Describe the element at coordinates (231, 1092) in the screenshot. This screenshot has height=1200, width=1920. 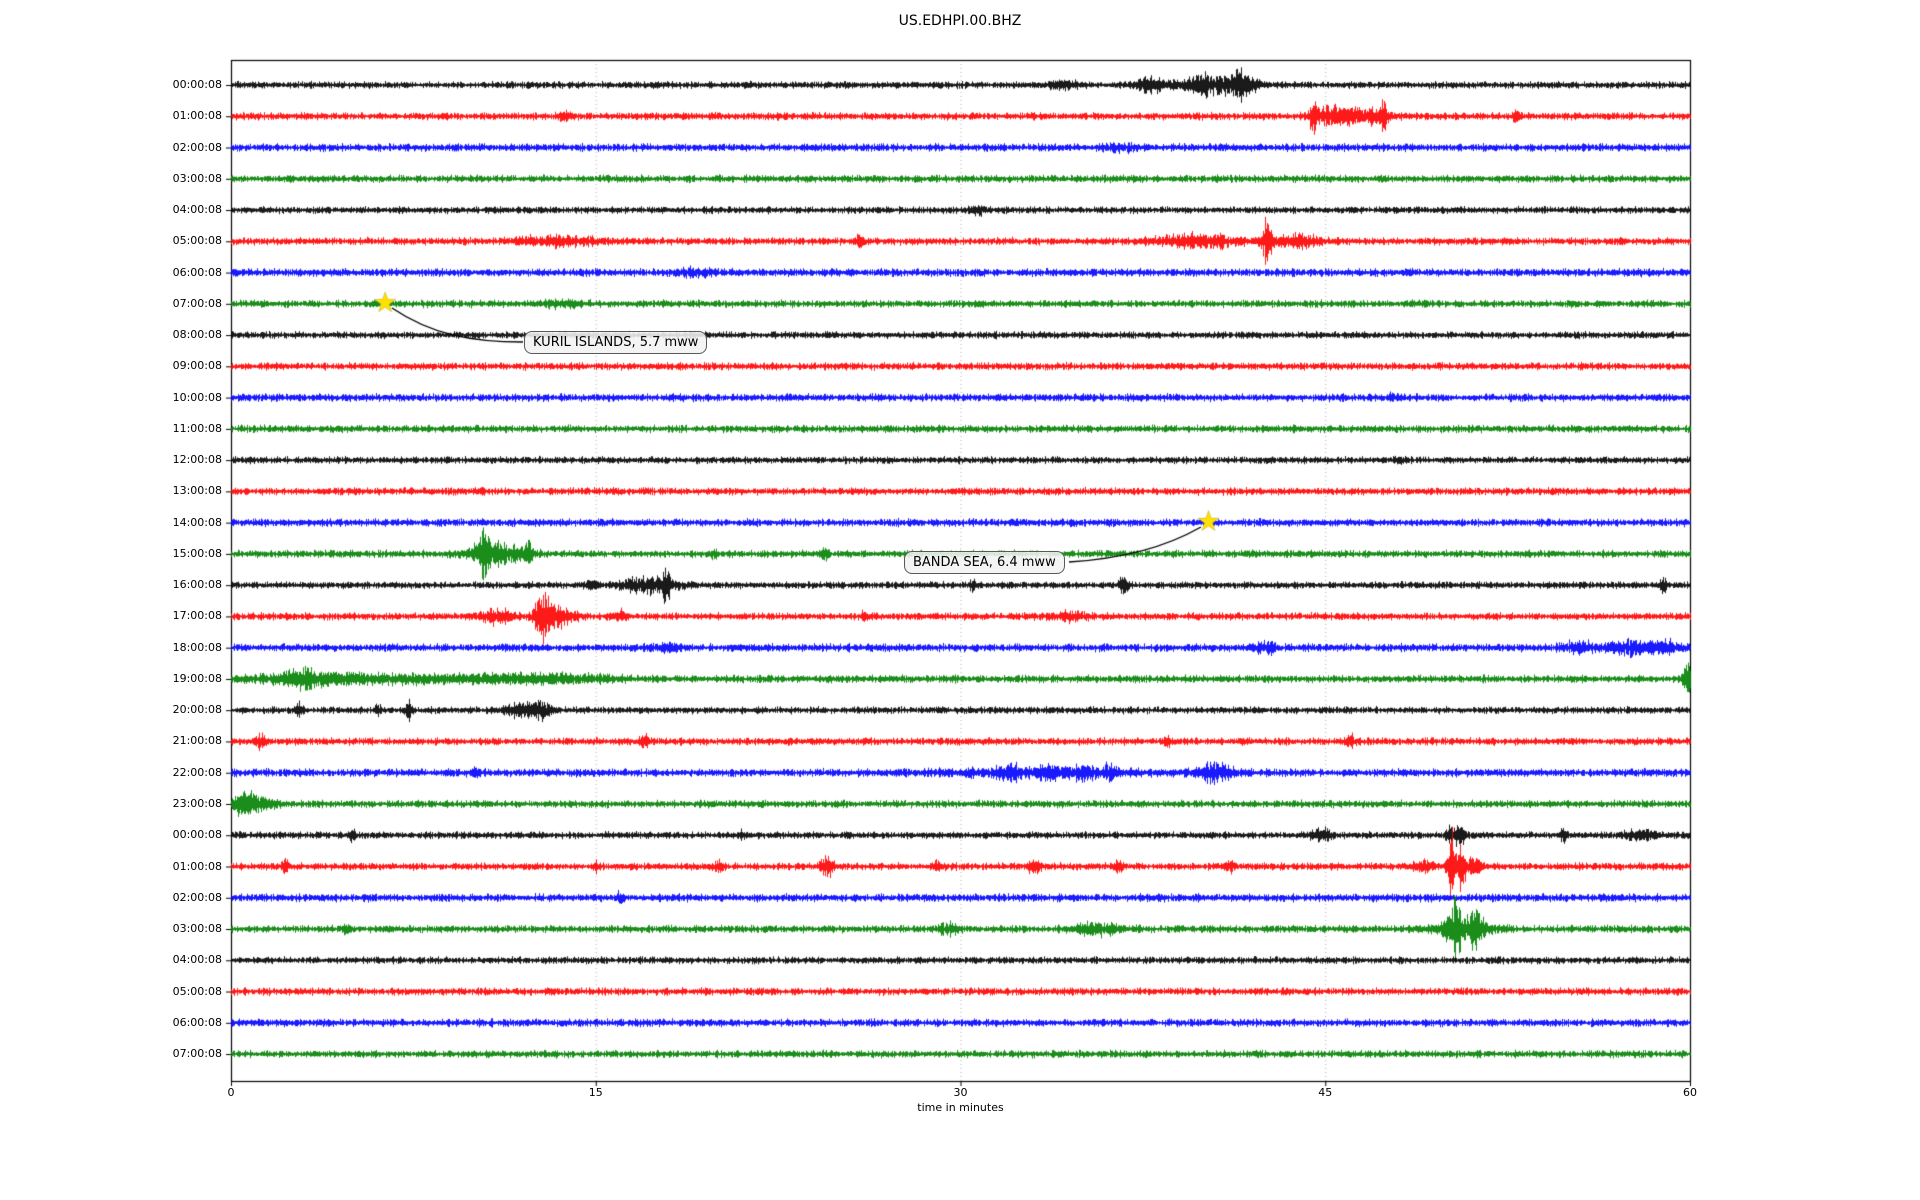
I see `x-tick-label: 0` at that location.